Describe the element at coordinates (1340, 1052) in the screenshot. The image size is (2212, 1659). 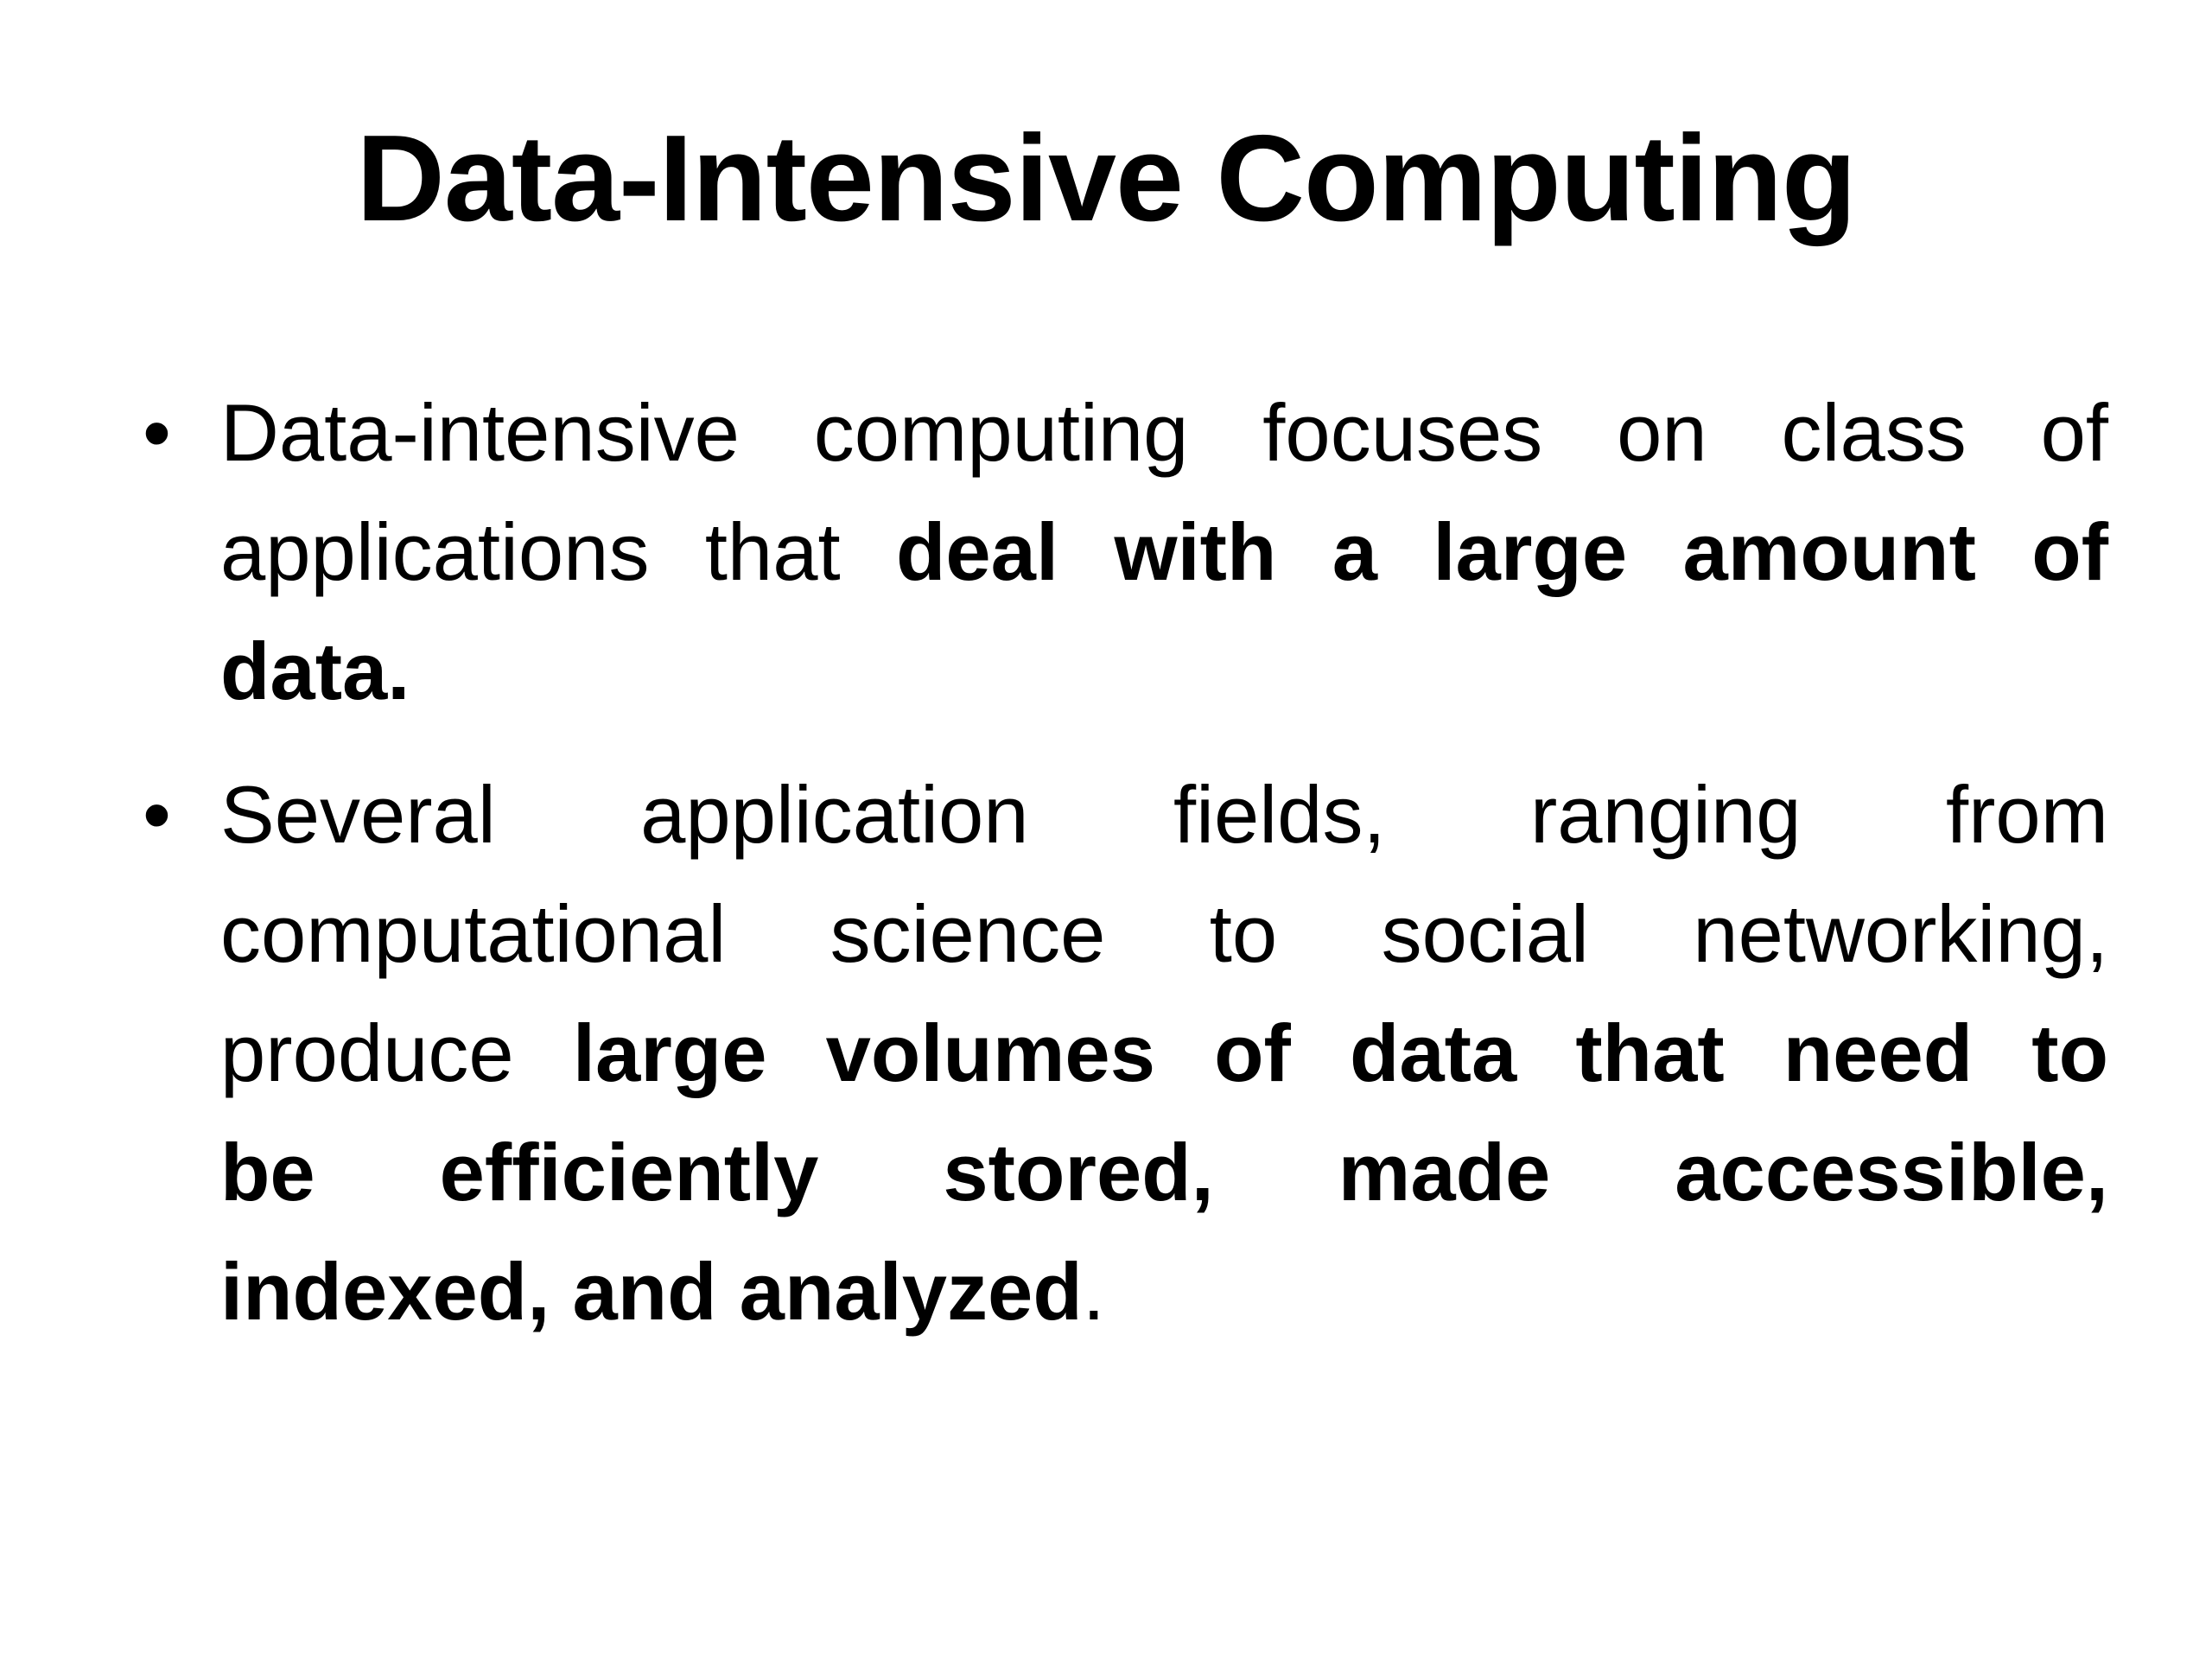
I see `bullet-text-bold-run: large volumes of data that need to` at that location.